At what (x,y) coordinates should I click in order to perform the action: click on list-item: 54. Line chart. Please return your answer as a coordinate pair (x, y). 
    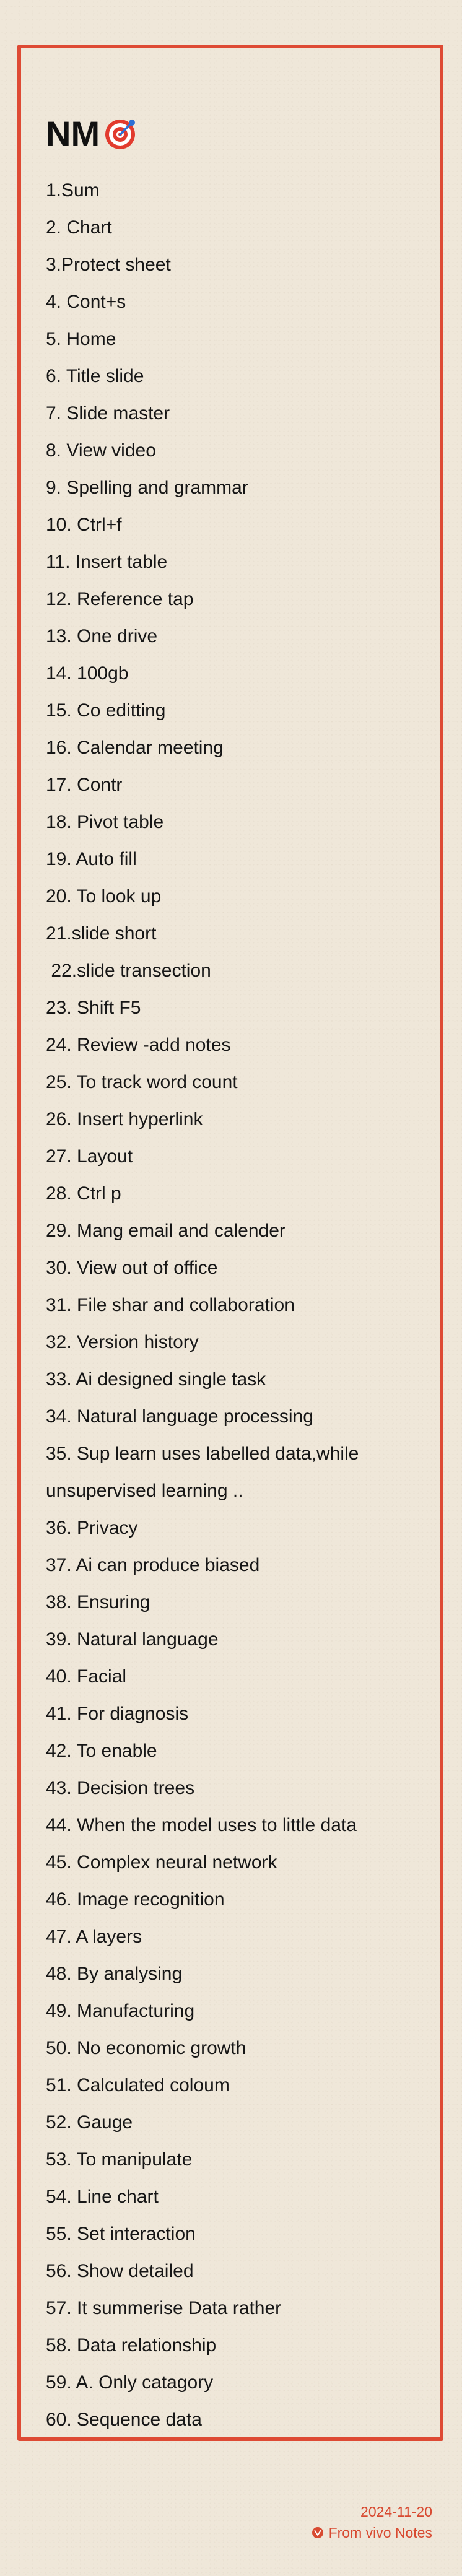
    Looking at the image, I should click on (102, 2197).